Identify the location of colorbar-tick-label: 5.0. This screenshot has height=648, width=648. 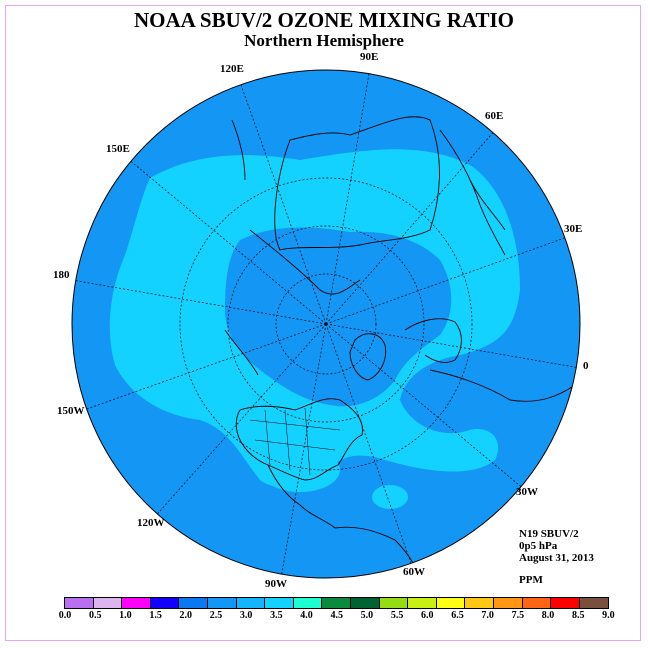
(367, 615).